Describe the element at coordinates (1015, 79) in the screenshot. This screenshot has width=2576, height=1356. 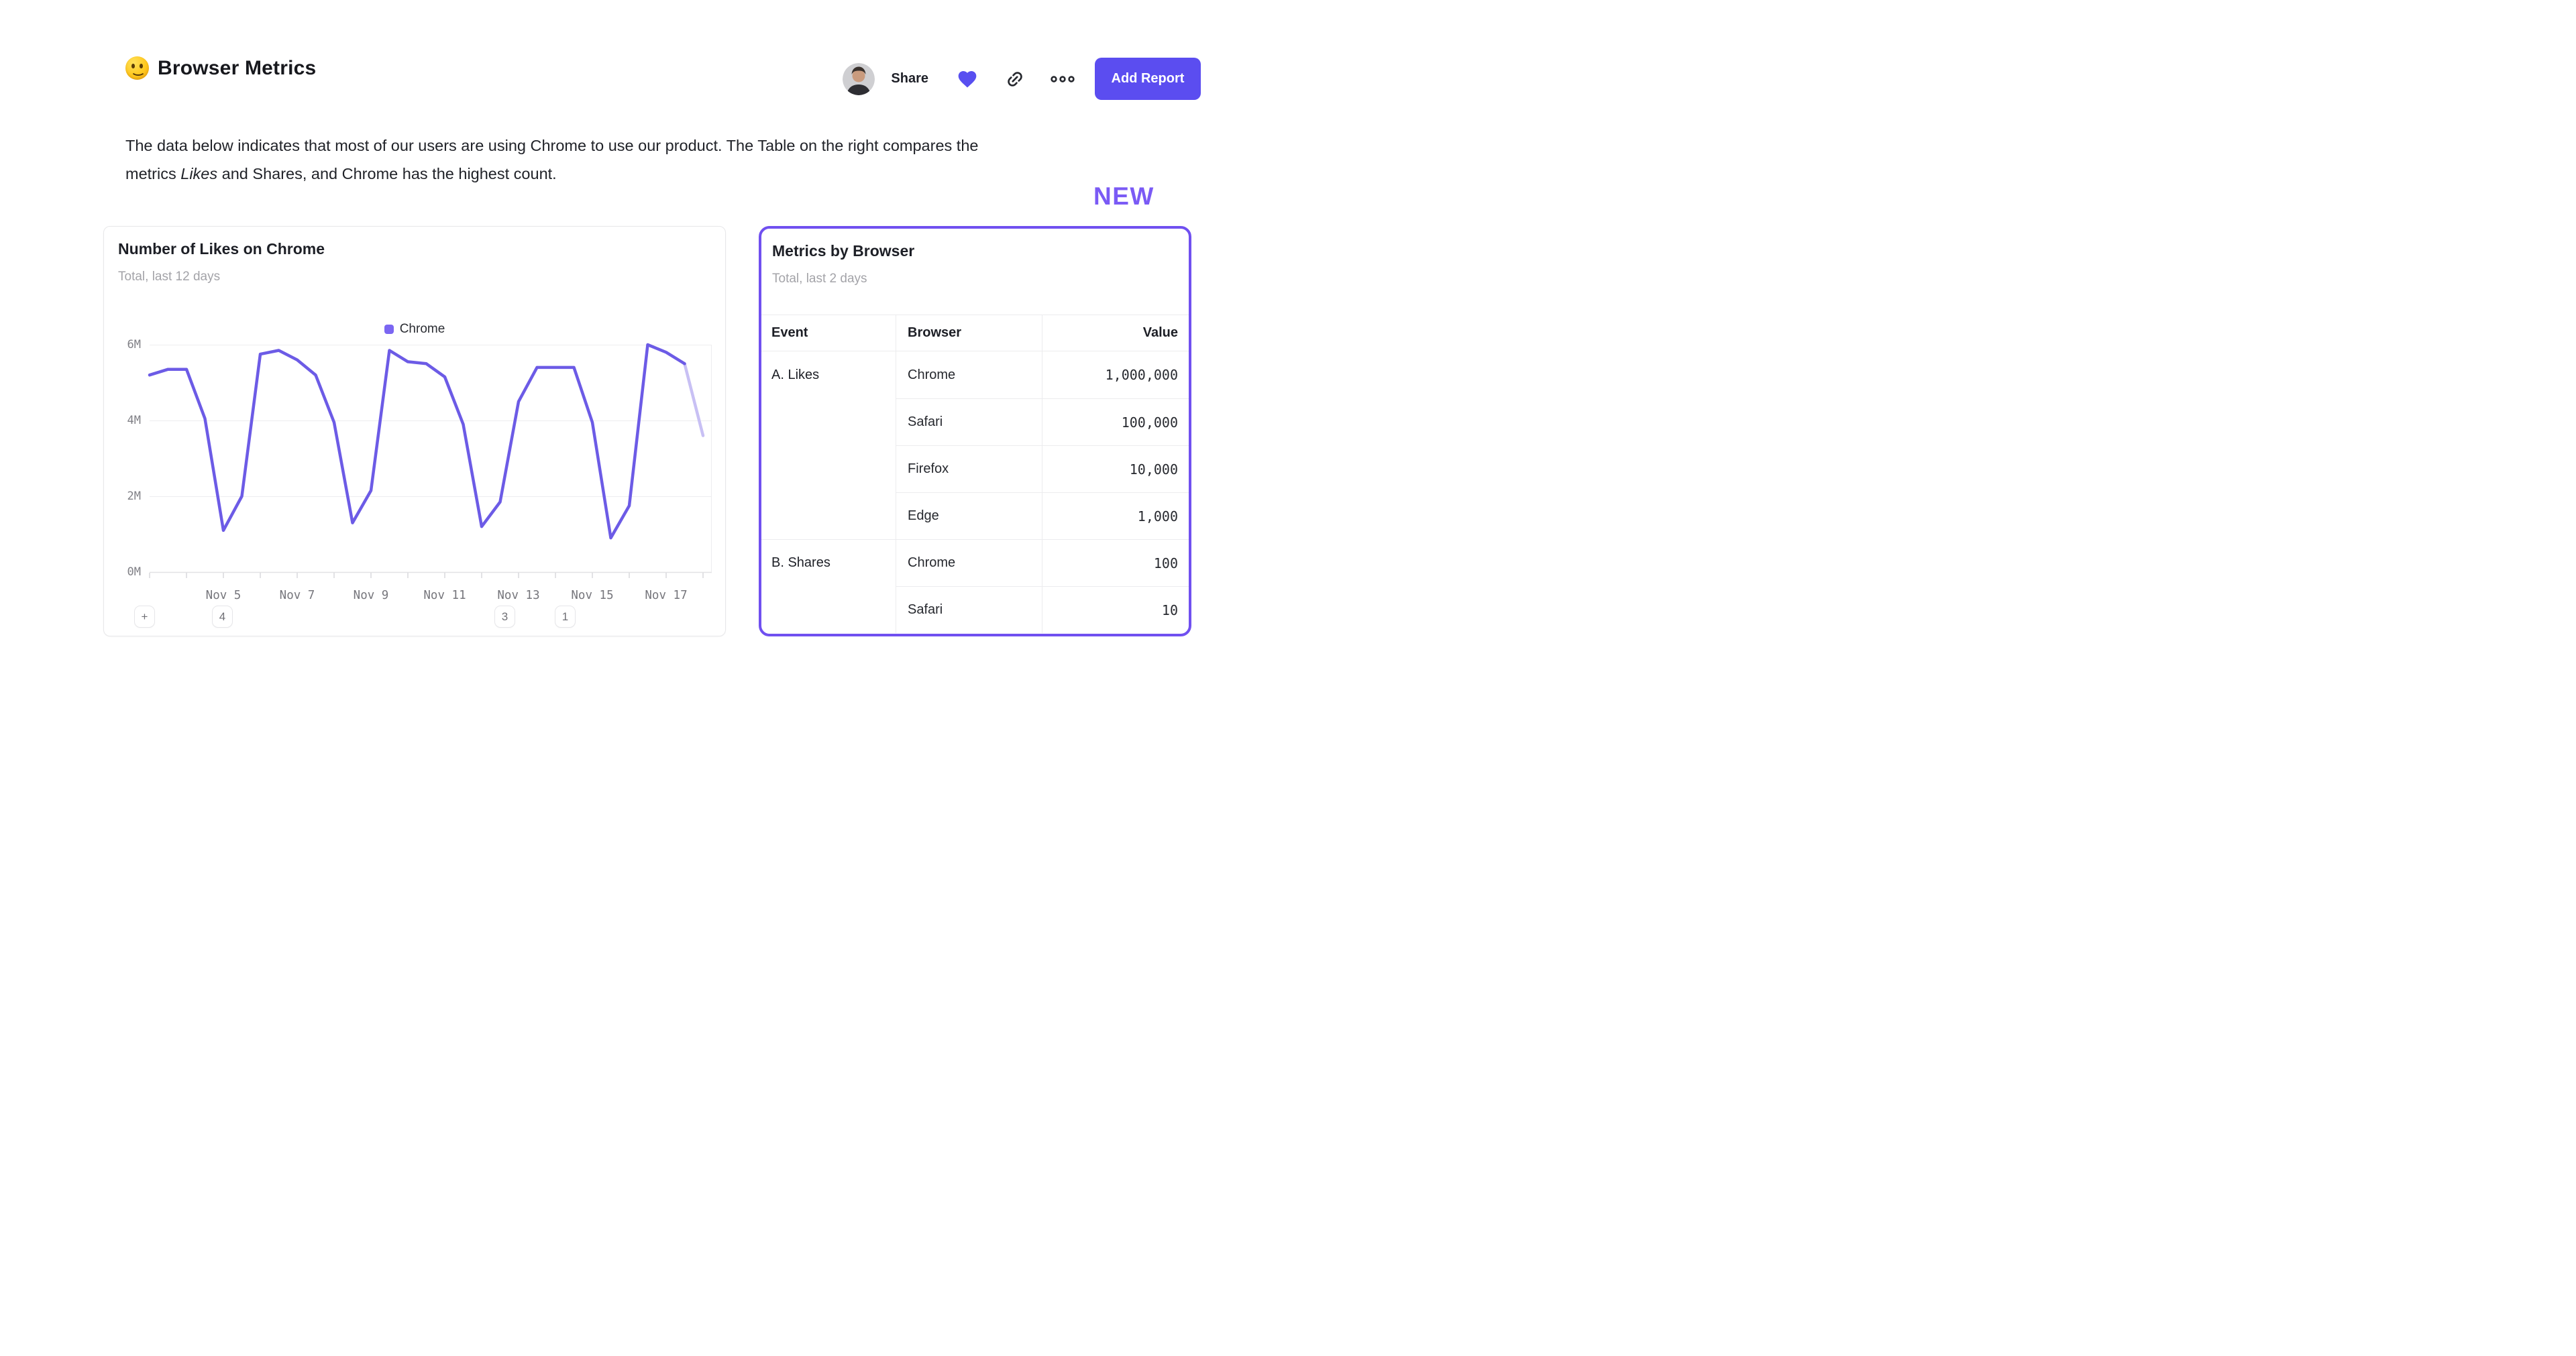
I see `copy-link-icon` at that location.